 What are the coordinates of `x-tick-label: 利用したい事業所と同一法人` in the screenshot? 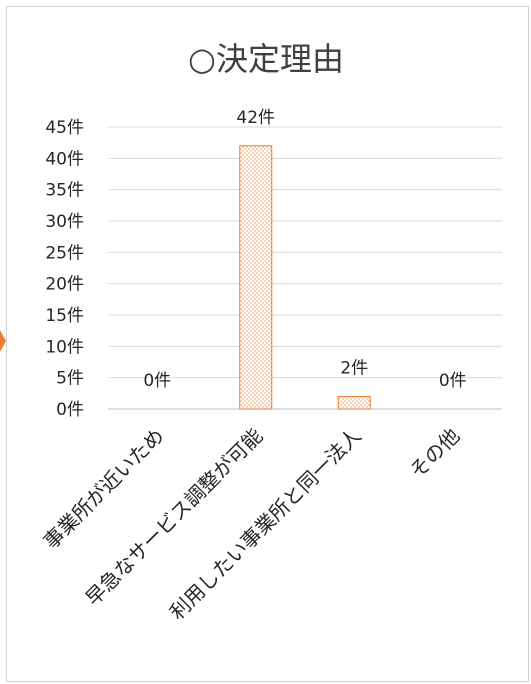 It's located at (265, 524).